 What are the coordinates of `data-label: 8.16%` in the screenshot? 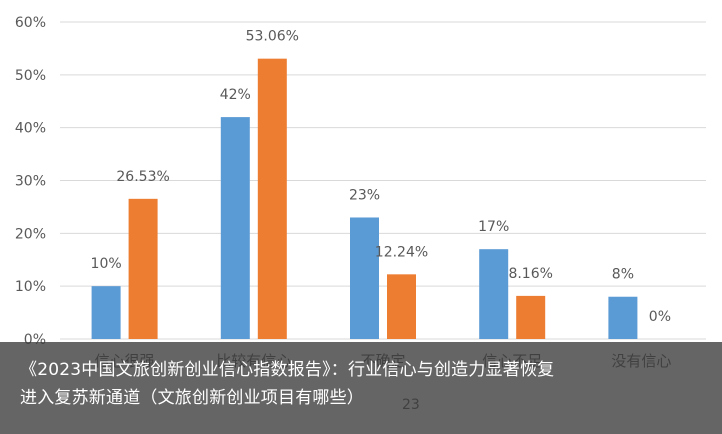 It's located at (530, 274).